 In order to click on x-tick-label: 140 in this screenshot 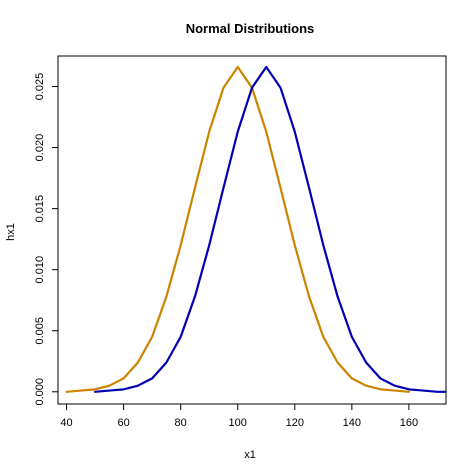, I will do `click(352, 423)`.